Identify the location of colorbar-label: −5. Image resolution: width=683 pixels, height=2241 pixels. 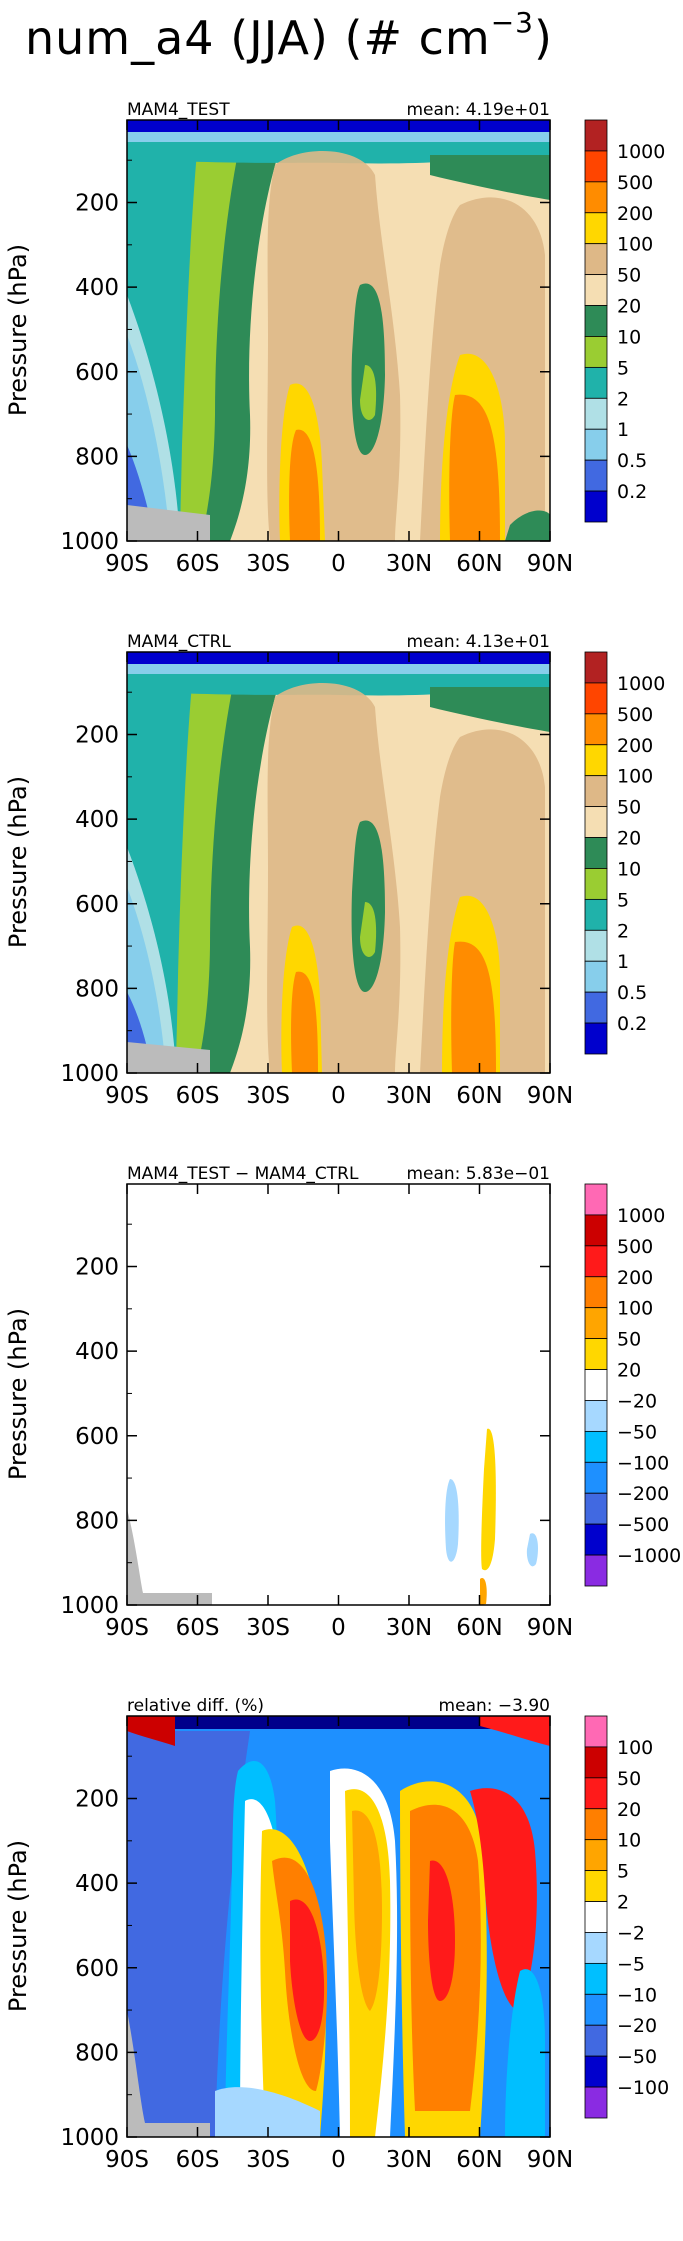
(631, 1964).